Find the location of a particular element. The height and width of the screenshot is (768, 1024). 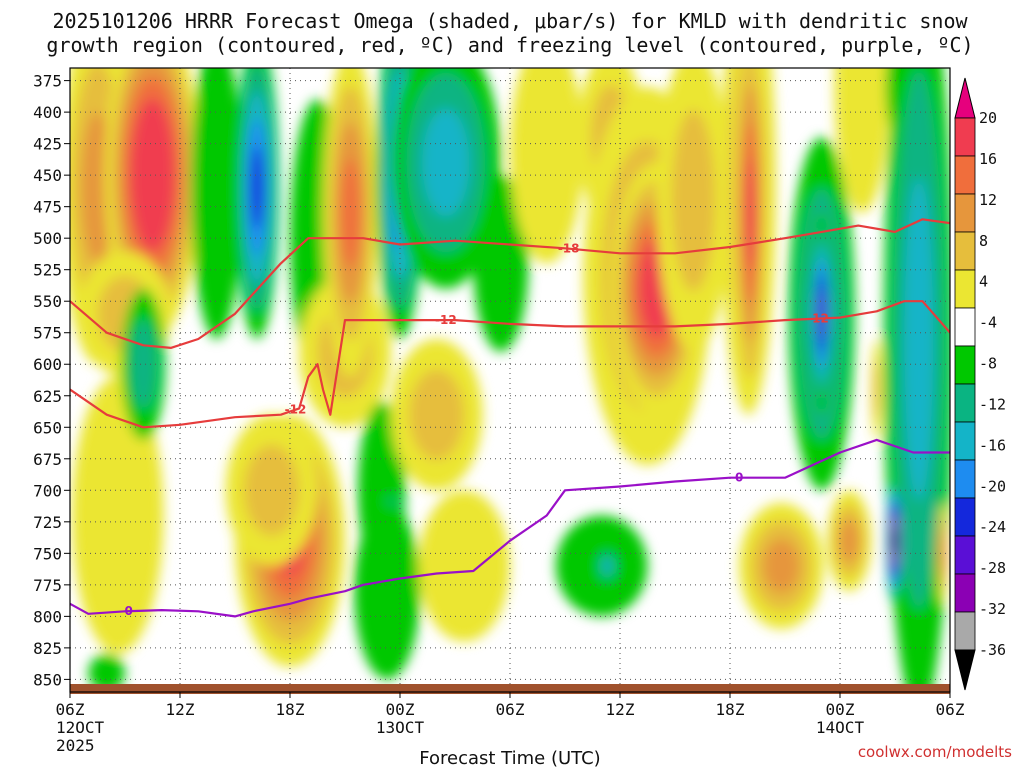

ytick-label-400: 400 is located at coordinates (47, 112).